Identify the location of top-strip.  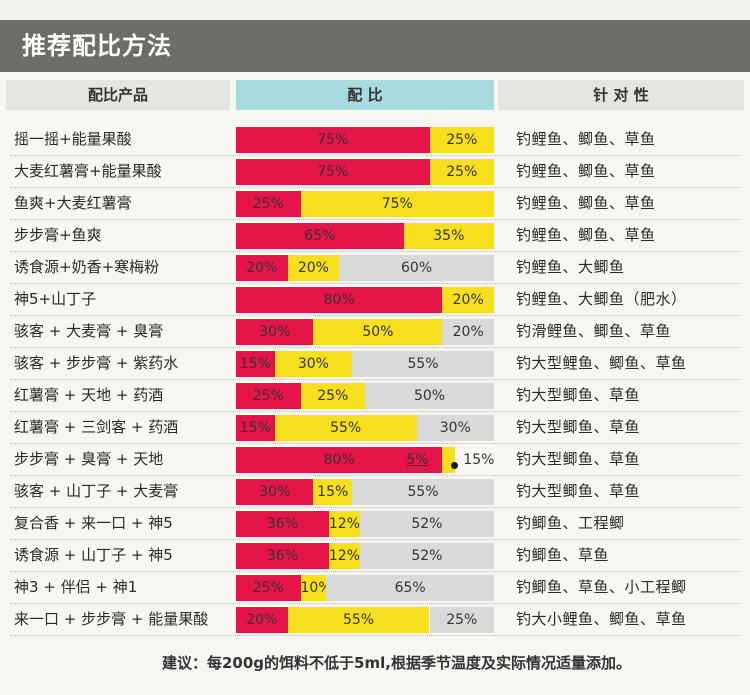
(375, 10).